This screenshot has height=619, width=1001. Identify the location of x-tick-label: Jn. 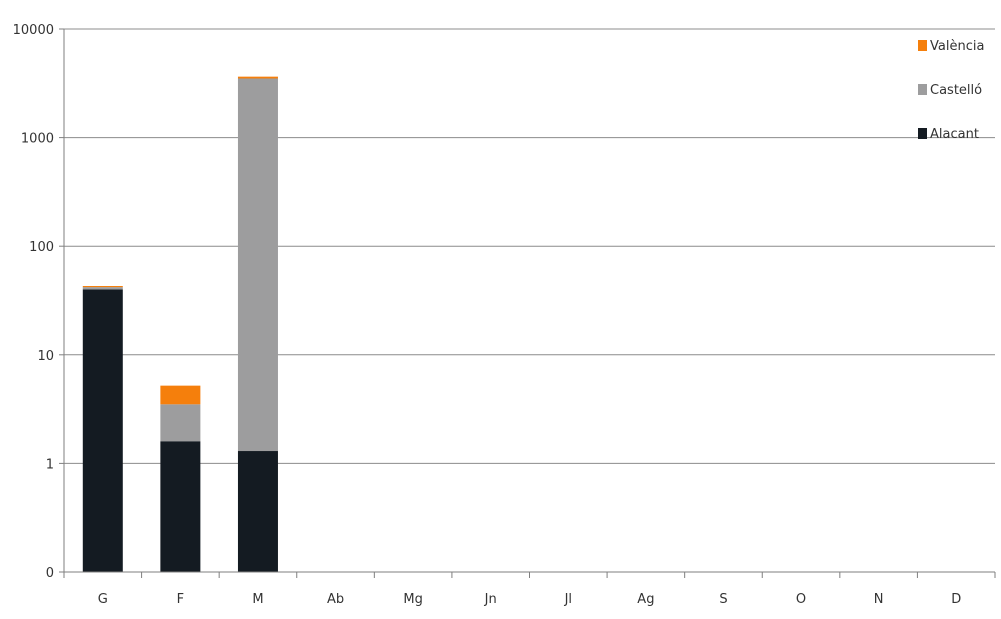
(490, 599).